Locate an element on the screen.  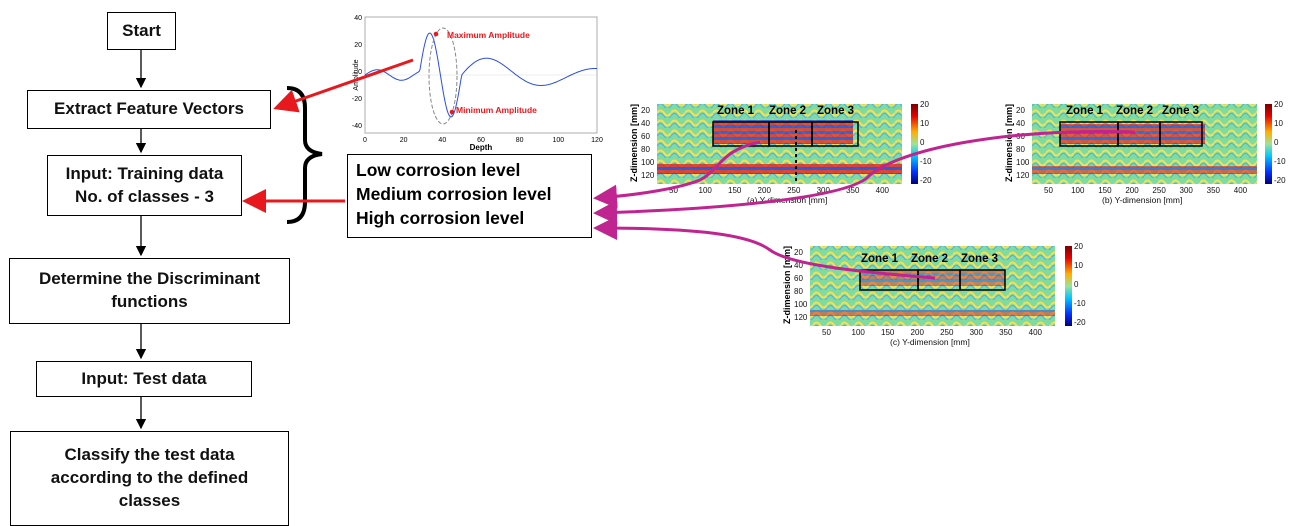
extrema-ellipse is located at coordinates (443, 76).